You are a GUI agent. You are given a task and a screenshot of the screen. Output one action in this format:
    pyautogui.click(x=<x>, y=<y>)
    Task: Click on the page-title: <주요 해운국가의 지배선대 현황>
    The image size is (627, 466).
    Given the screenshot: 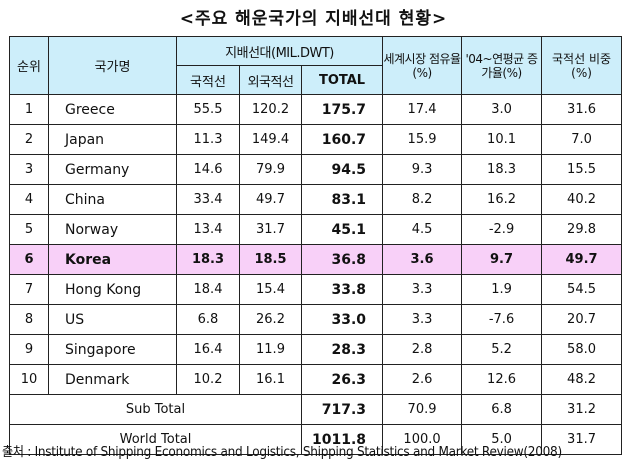 What is the action you would take?
    pyautogui.click(x=313, y=19)
    